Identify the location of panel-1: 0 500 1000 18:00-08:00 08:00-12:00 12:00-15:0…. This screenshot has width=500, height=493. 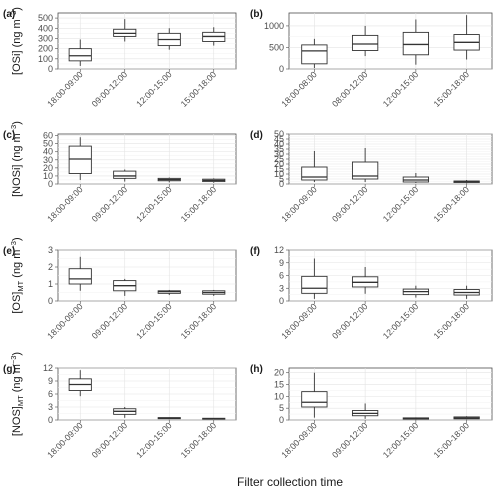
(371, 59).